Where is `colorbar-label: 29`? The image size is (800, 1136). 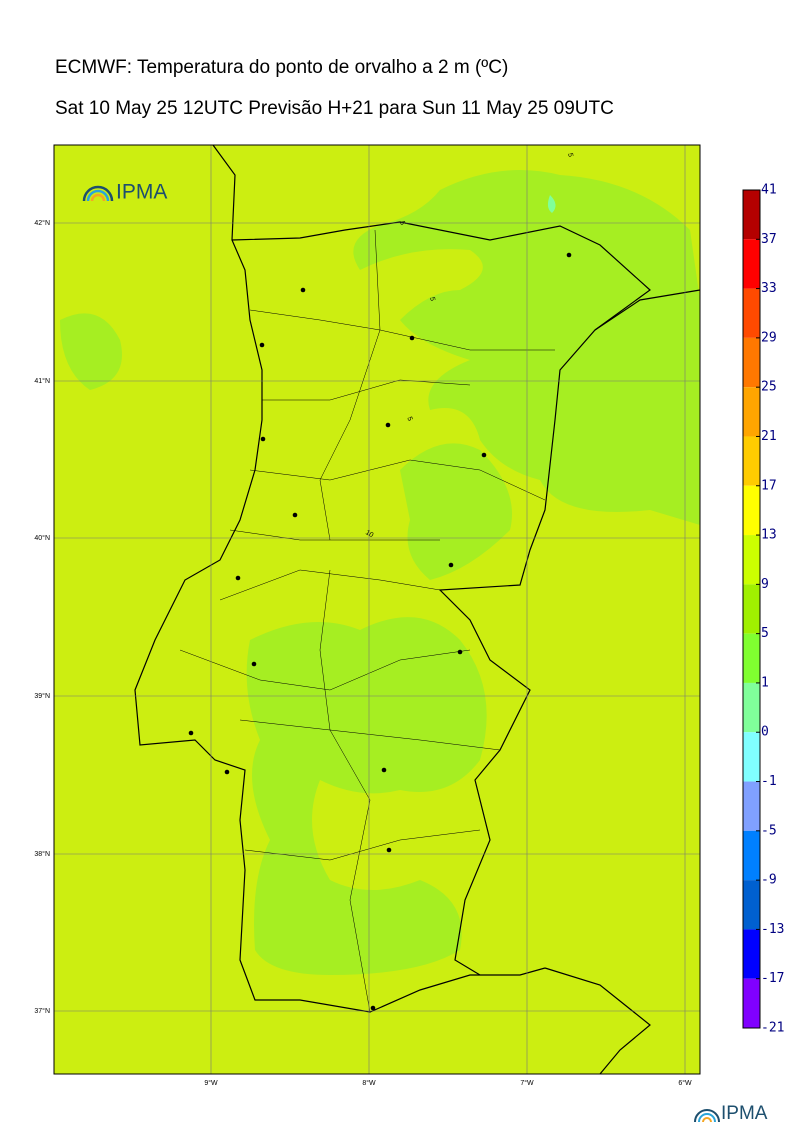
colorbar-label: 29 is located at coordinates (769, 337).